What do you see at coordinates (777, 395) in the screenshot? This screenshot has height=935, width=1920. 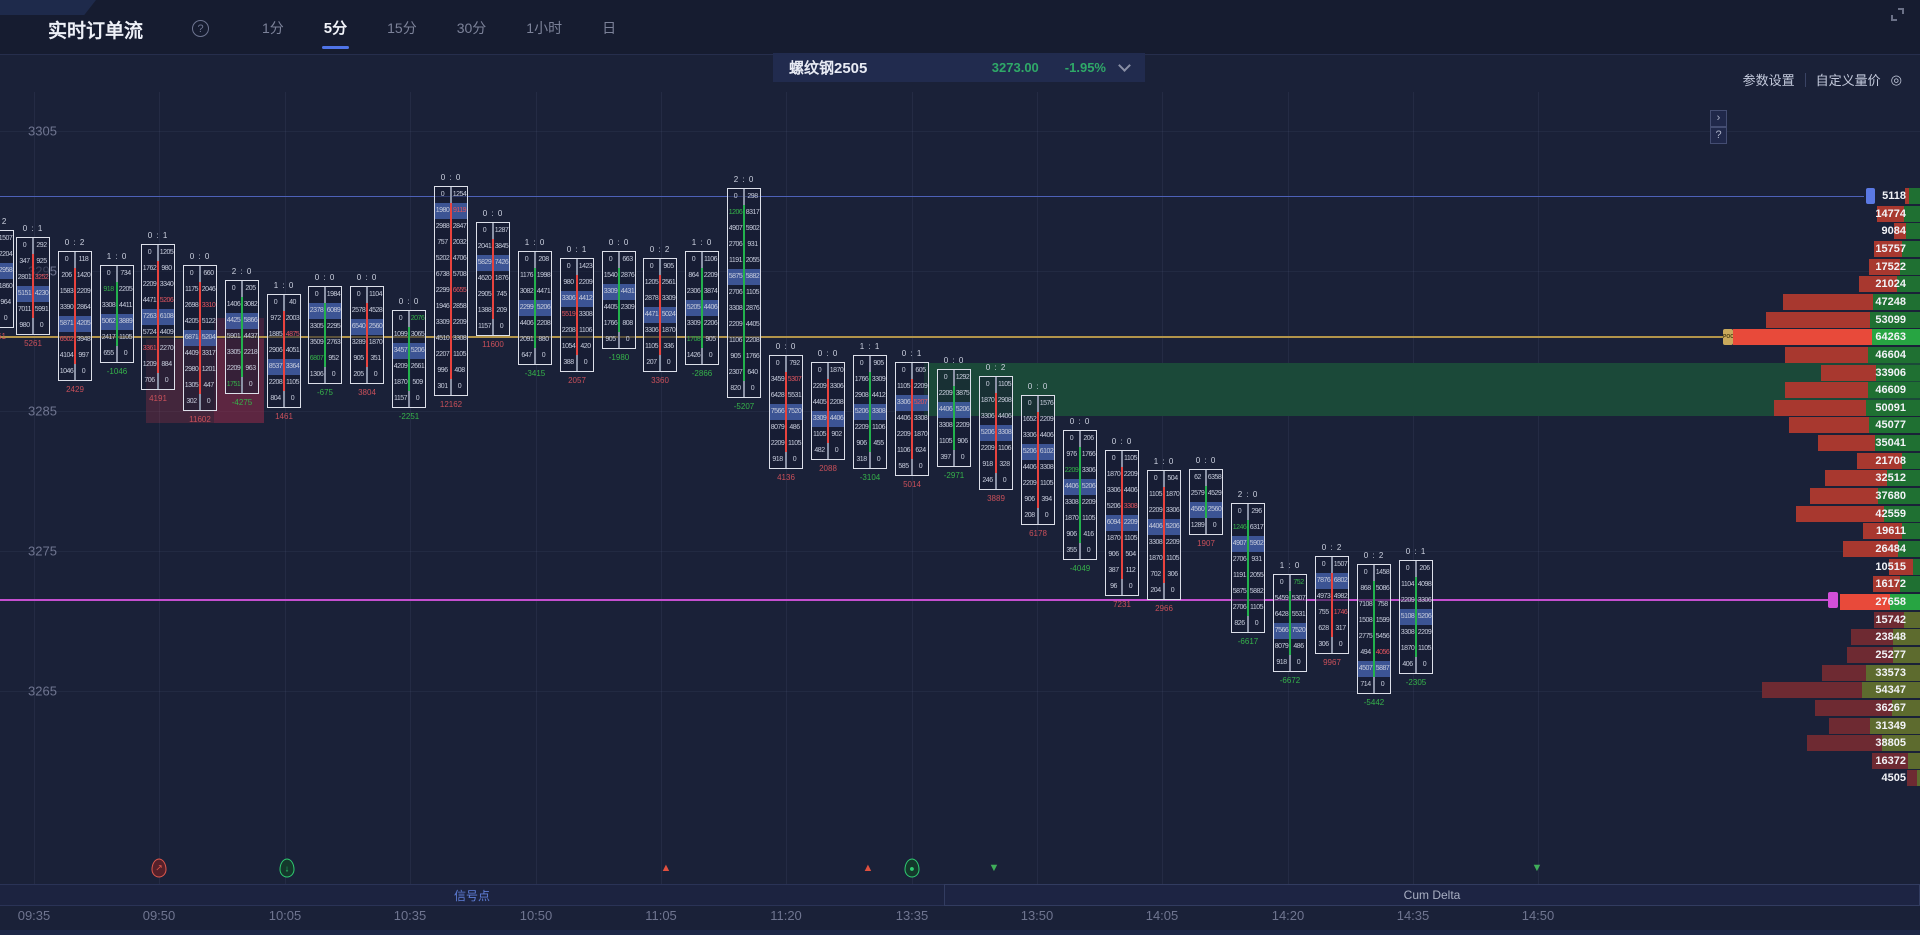 I see `bid-volume-cell: 6428` at bounding box center [777, 395].